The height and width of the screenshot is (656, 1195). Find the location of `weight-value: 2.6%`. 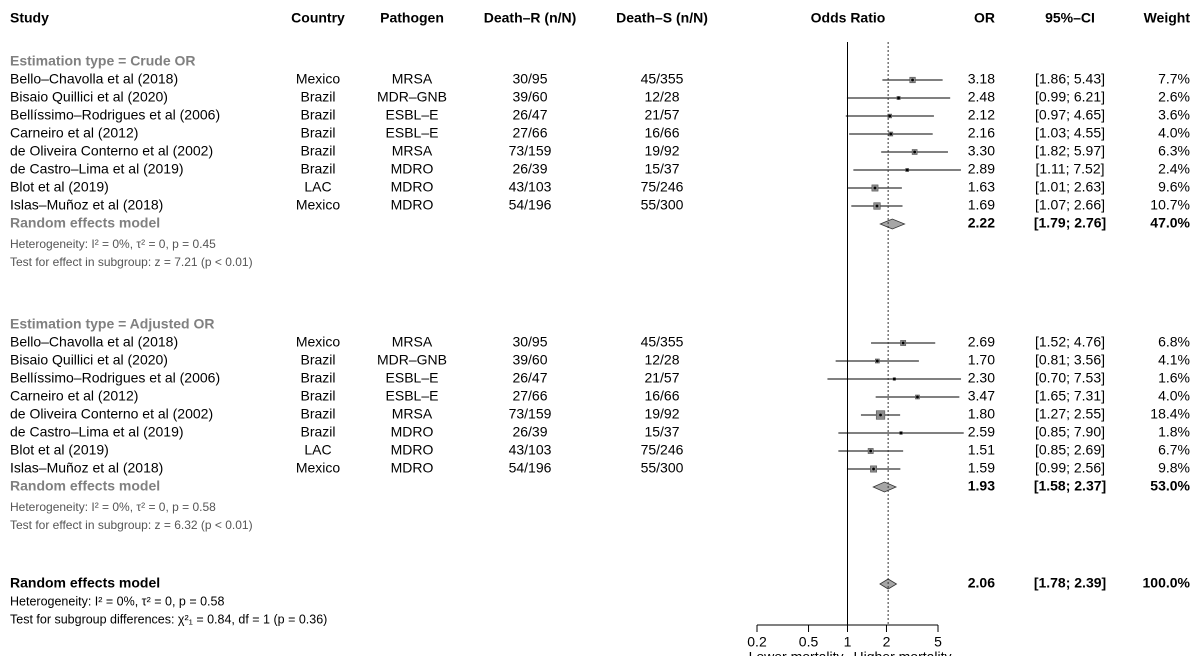

weight-value: 2.6% is located at coordinates (1174, 97).